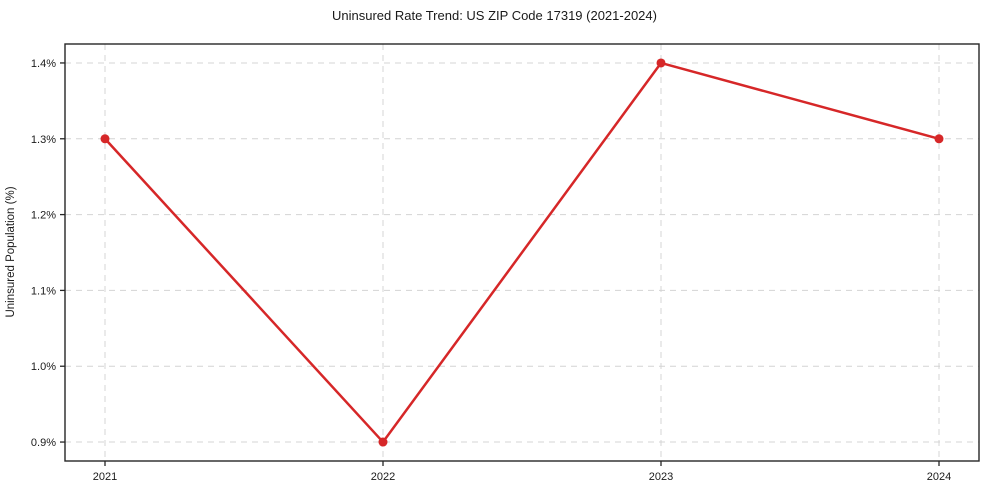  I want to click on y-tick-label: 1.4%, so click(43, 64).